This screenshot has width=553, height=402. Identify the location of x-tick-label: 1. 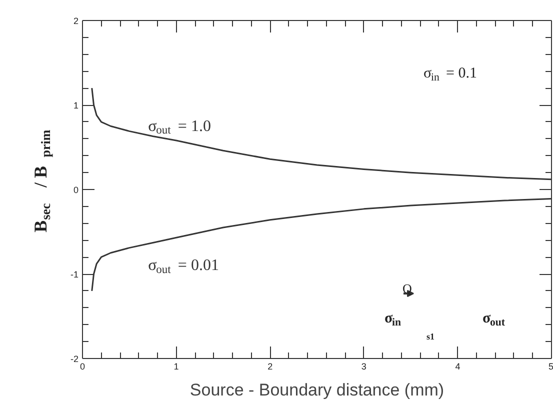
(176, 367).